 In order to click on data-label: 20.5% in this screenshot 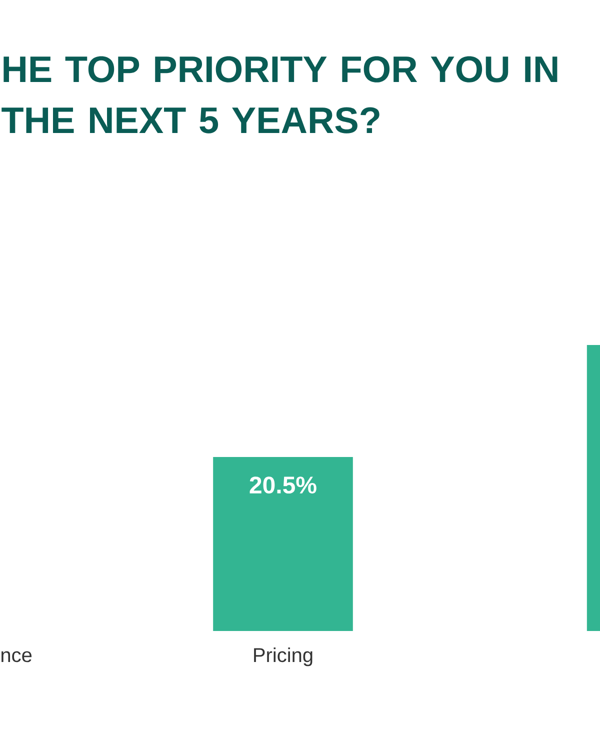, I will do `click(283, 485)`.